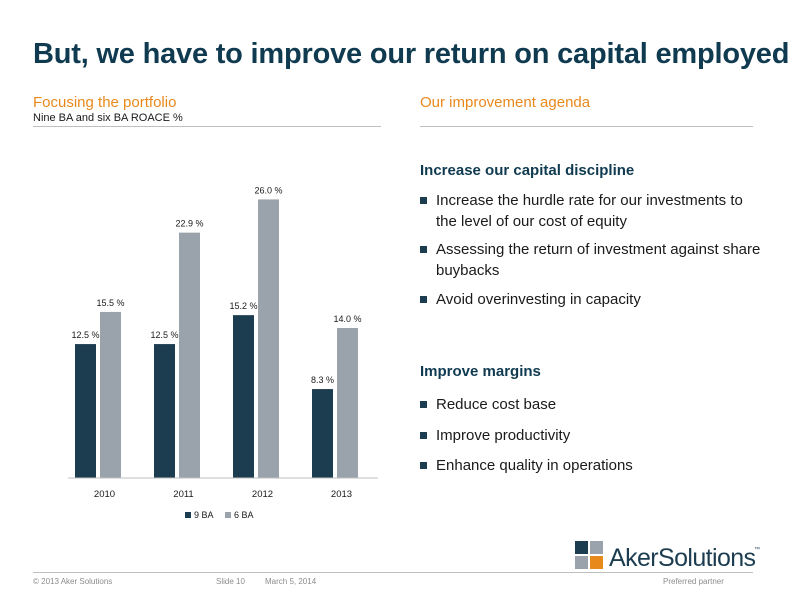 The height and width of the screenshot is (600, 800). I want to click on aker-logo-mark-icon, so click(589, 555).